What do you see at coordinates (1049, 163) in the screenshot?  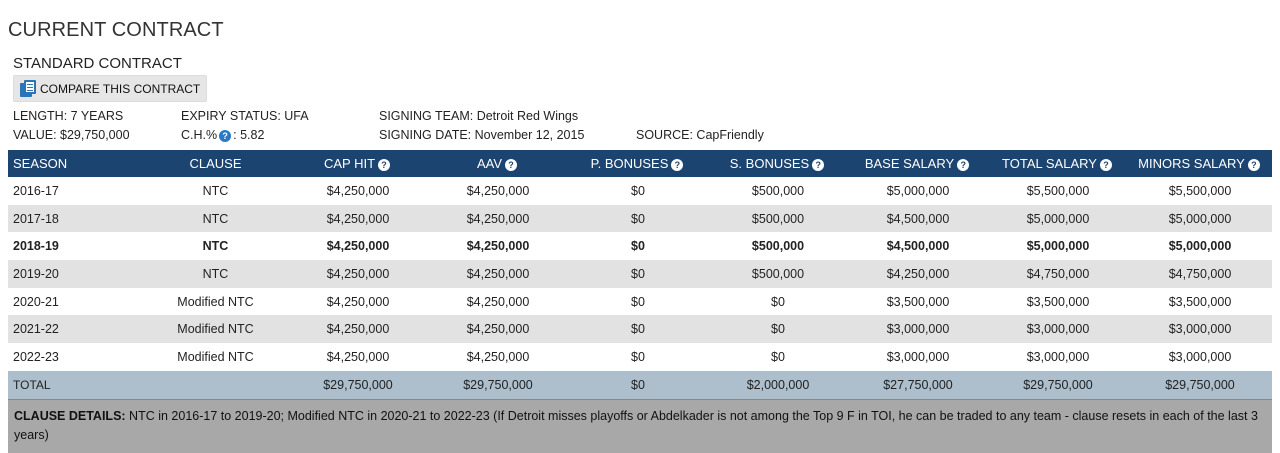 I see `column-header-label: TOTAL SALARY` at bounding box center [1049, 163].